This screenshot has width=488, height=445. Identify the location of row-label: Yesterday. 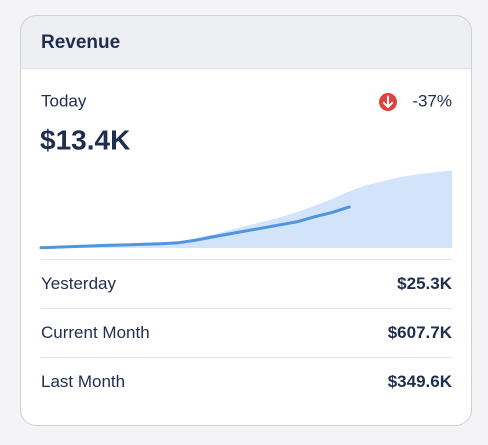
(78, 283).